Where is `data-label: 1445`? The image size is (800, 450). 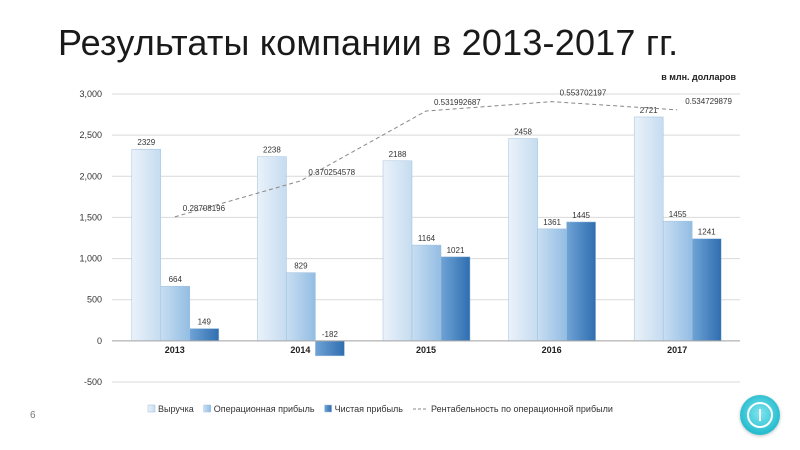 data-label: 1445 is located at coordinates (581, 215).